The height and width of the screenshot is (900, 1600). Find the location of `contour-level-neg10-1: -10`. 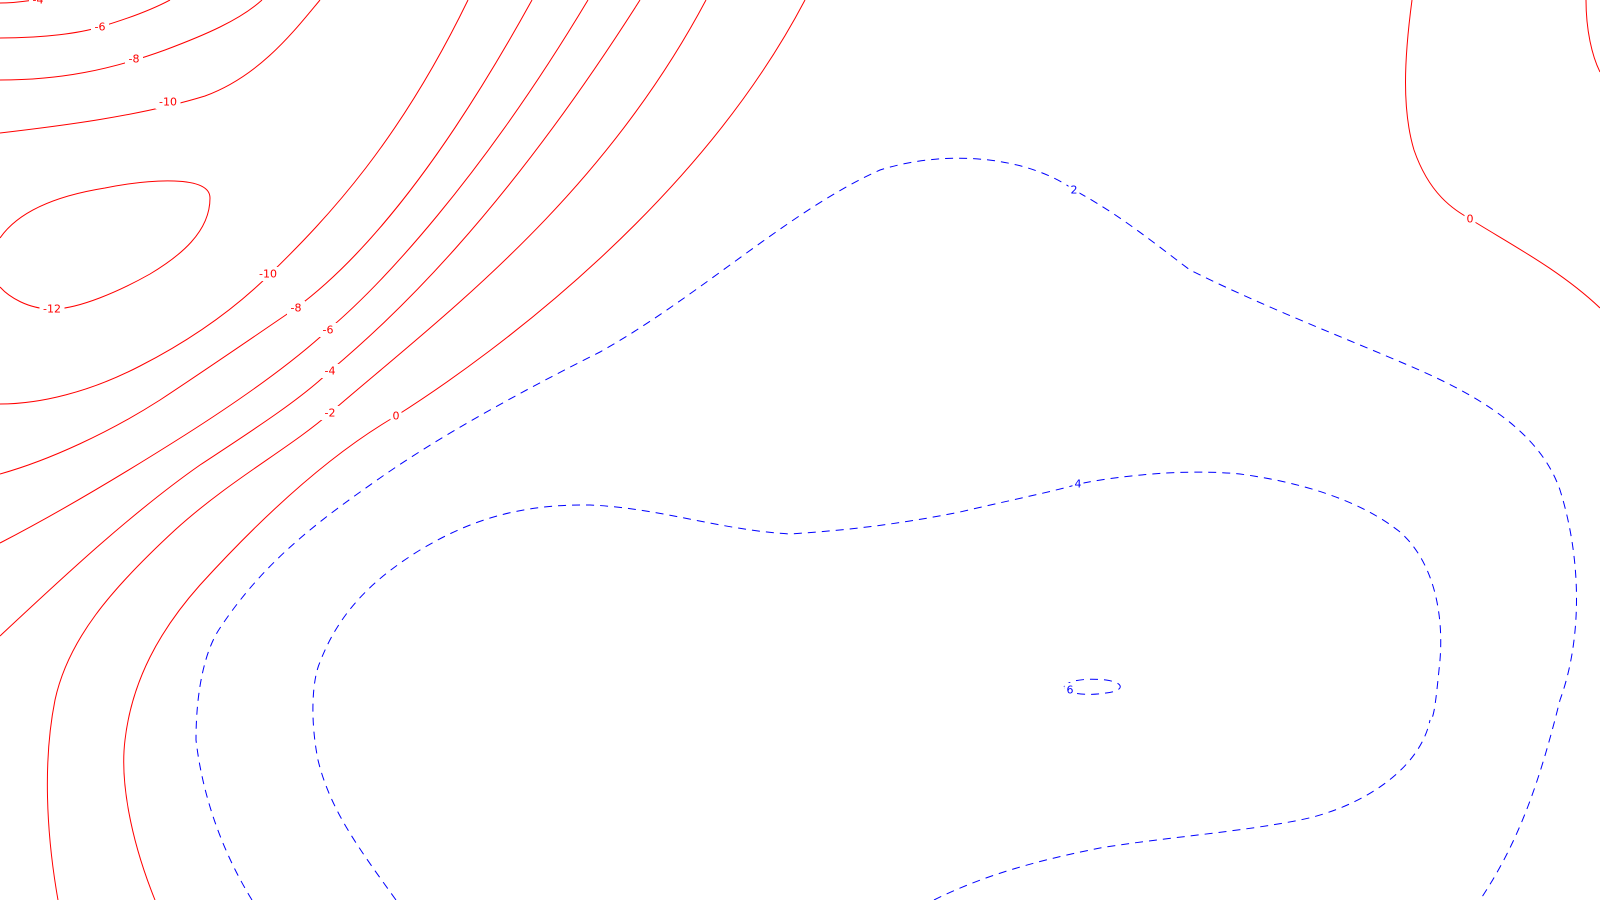

contour-level-neg10-1: -10 is located at coordinates (160, 67).